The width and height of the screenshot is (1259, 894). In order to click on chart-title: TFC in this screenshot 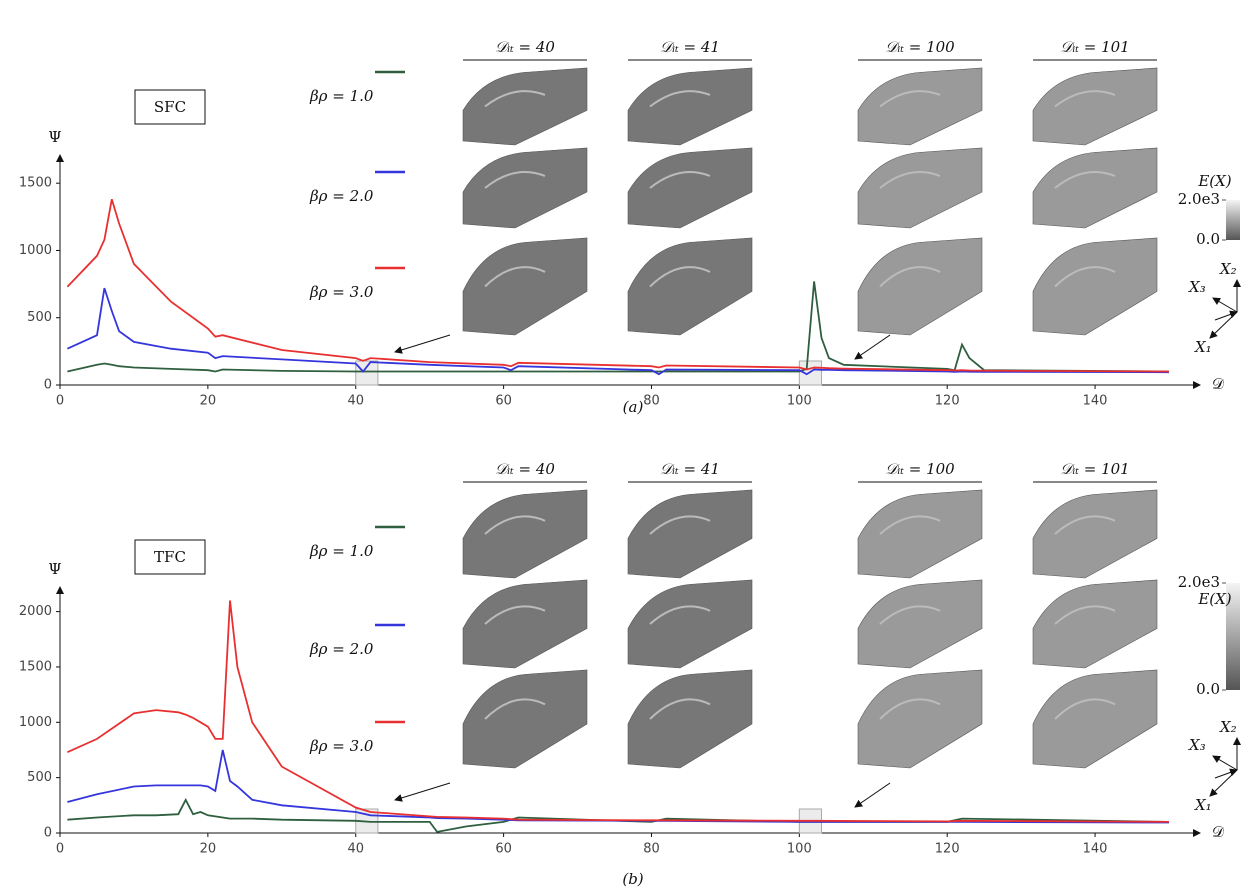, I will do `click(170, 557)`.